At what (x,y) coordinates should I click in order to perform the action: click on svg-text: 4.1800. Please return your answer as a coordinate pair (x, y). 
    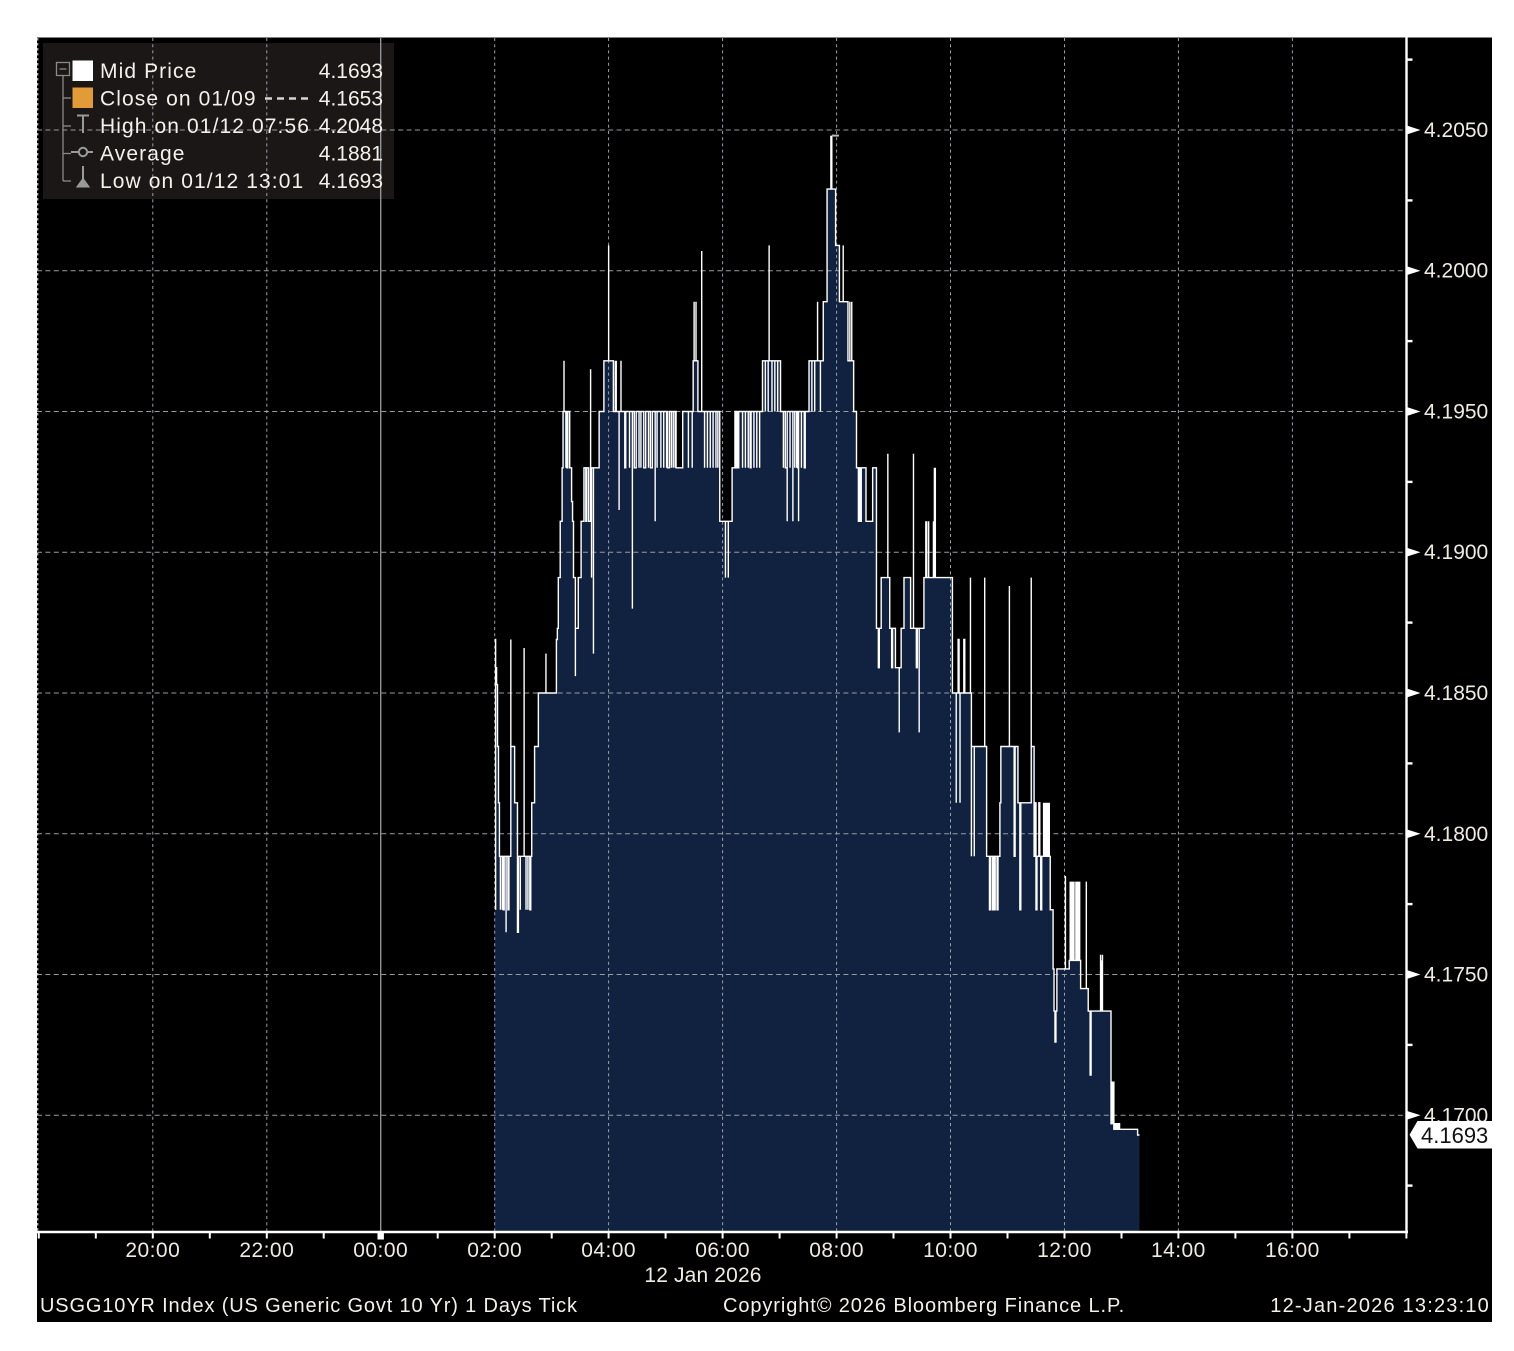
    Looking at the image, I should click on (1456, 834).